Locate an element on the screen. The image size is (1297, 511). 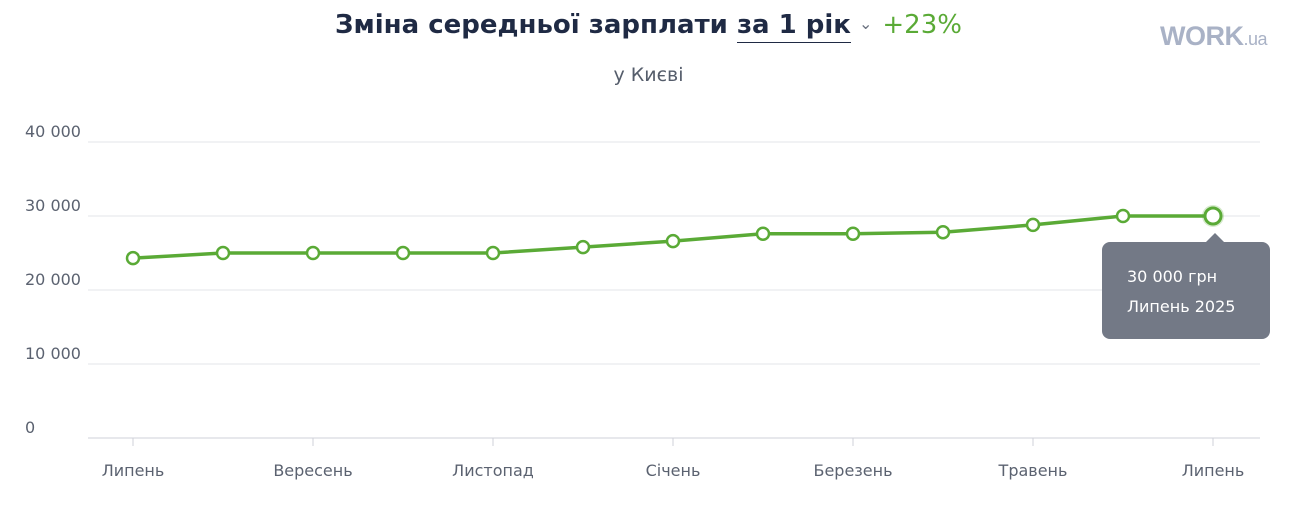
chart-title: Зміна середньої зарплати за 1 рік ⌄ +23% is located at coordinates (648, 26).